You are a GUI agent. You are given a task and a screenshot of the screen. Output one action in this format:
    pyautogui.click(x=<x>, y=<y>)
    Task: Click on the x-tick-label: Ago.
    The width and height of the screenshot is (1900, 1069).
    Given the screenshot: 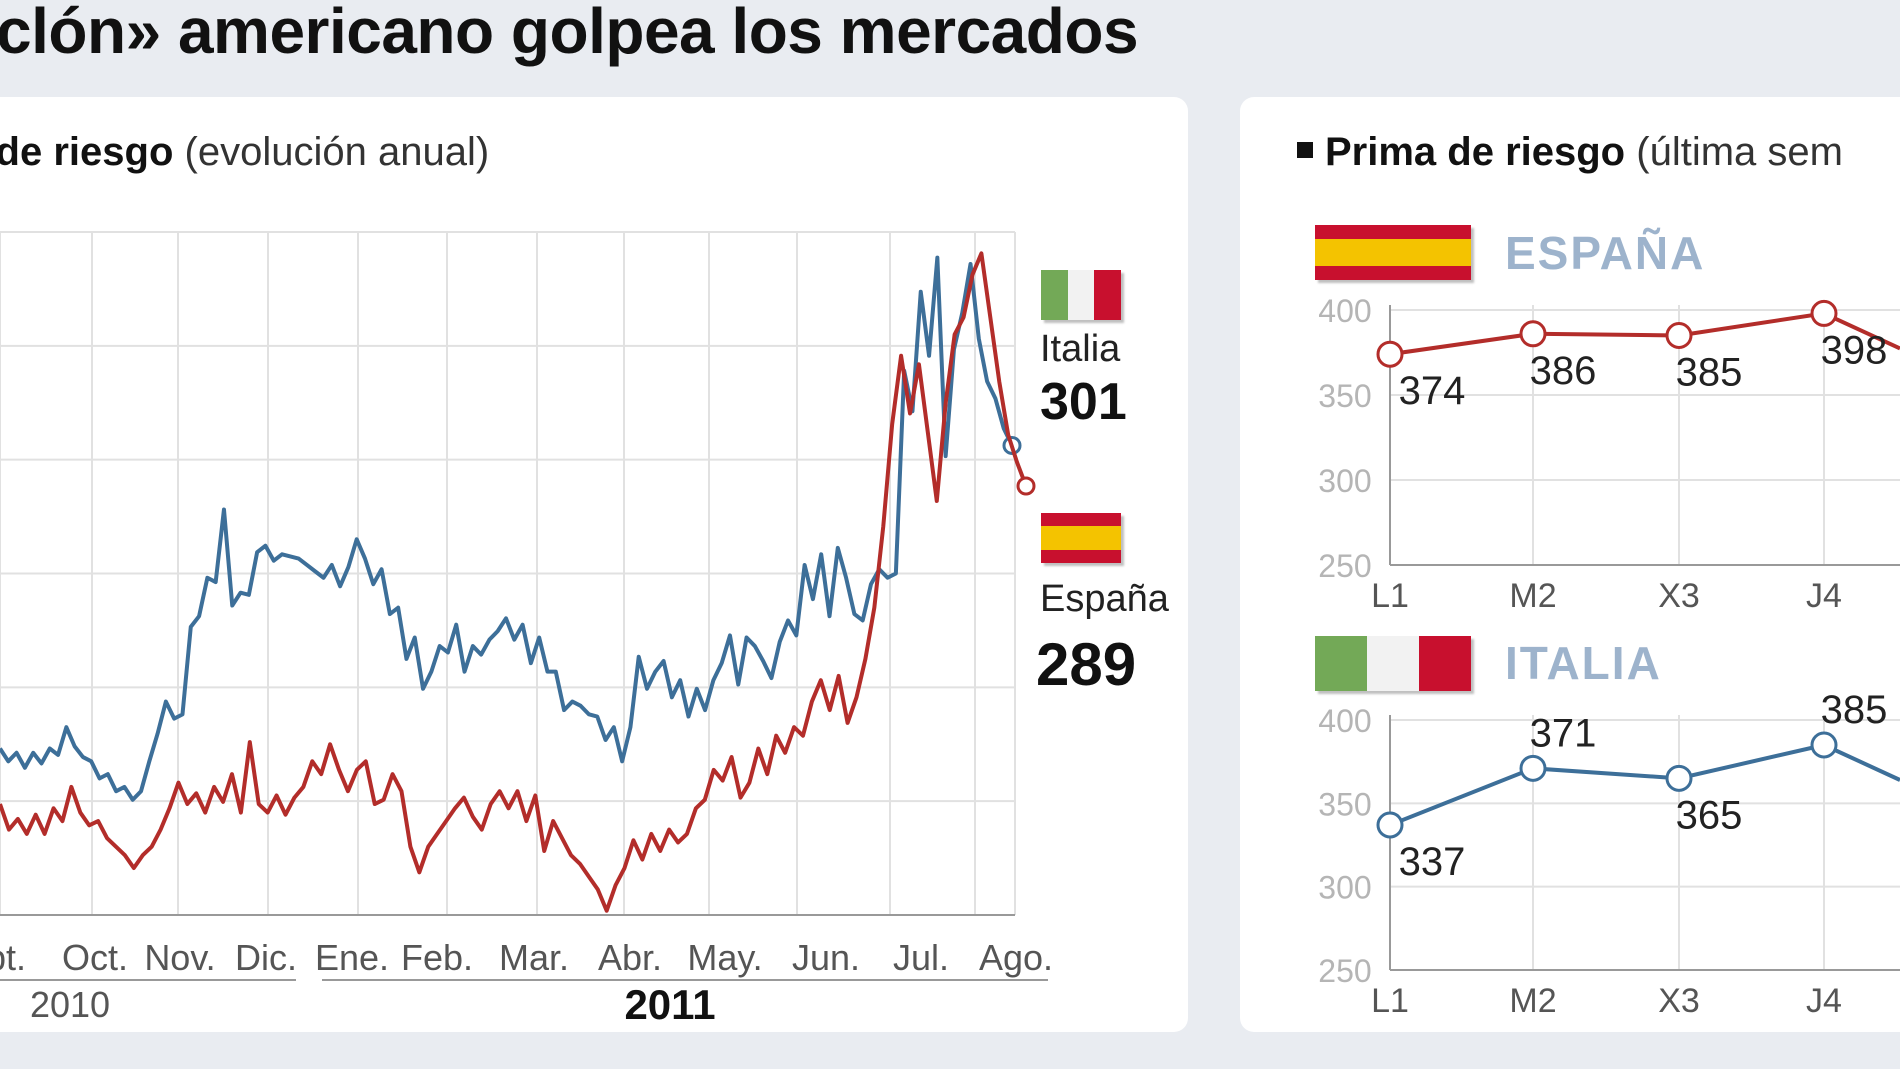 What is the action you would take?
    pyautogui.click(x=1016, y=957)
    